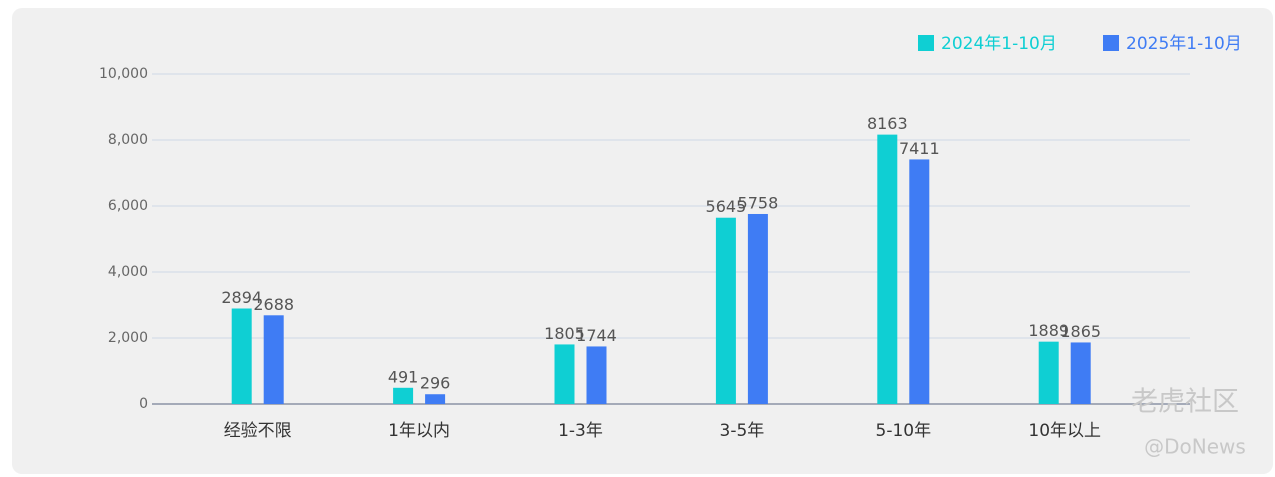 Image resolution: width=1275 pixels, height=477 pixels. What do you see at coordinates (742, 431) in the screenshot?
I see `x-tick-label: 3-5年` at bounding box center [742, 431].